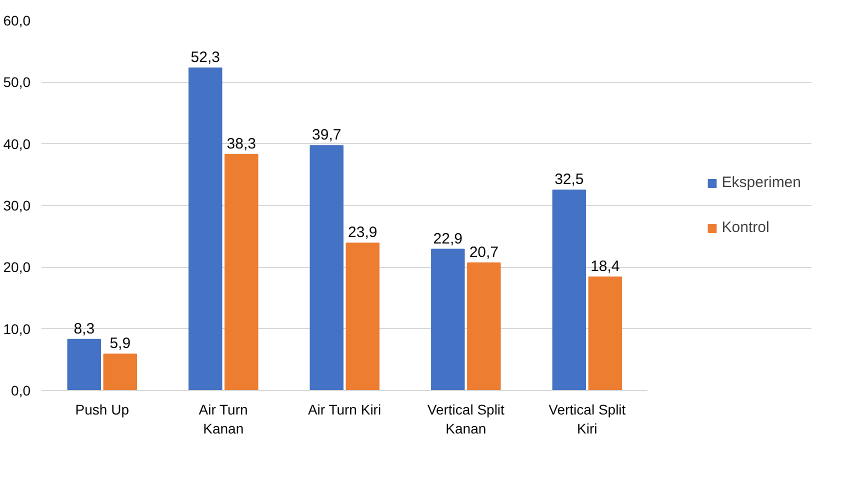  Describe the element at coordinates (466, 419) in the screenshot. I see `x-tick-label: Vertical Split Kanan` at that location.